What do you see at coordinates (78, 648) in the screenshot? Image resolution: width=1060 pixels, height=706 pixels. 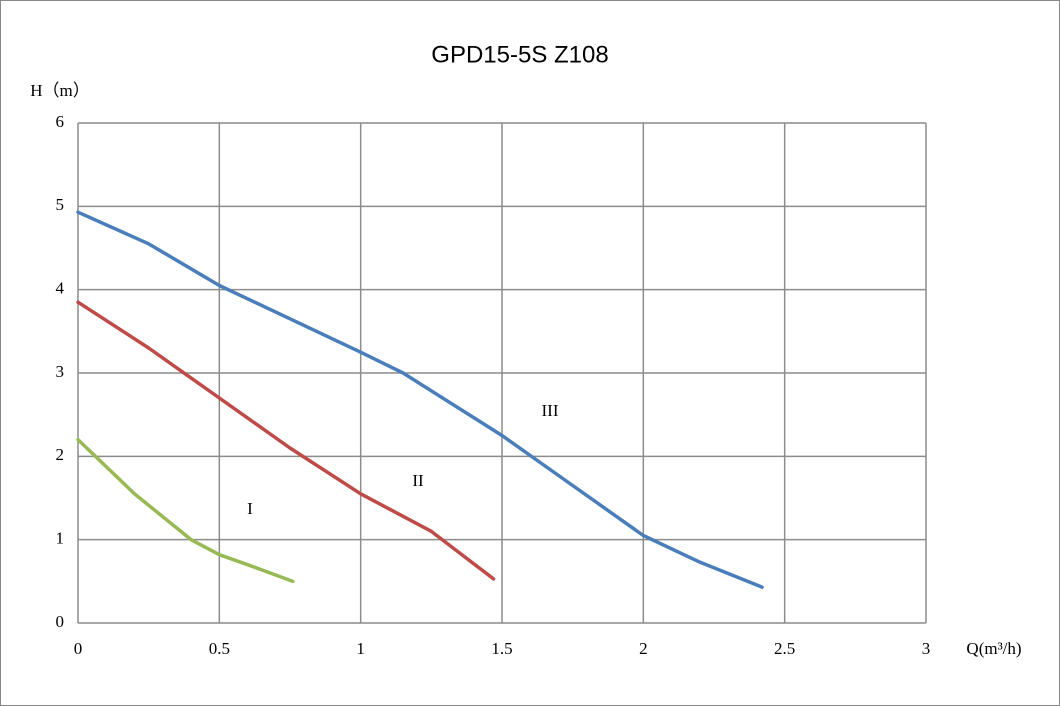 I see `x-tick-label: 0` at bounding box center [78, 648].